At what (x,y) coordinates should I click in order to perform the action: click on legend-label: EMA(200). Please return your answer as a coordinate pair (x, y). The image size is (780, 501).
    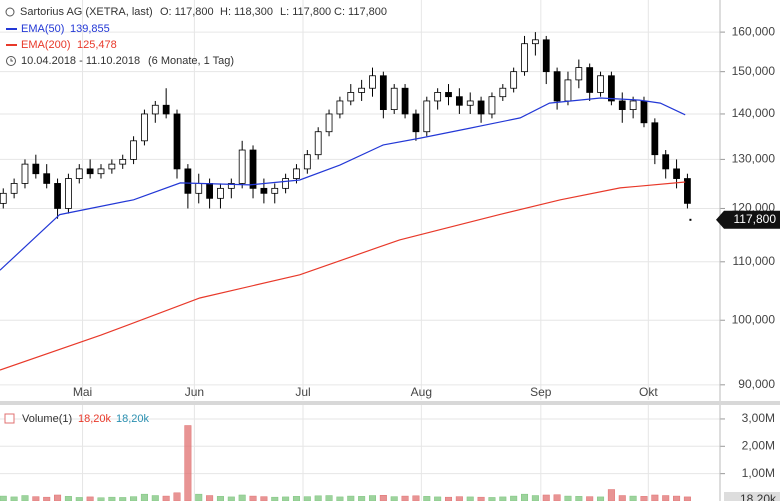
    Looking at the image, I should click on (46, 45).